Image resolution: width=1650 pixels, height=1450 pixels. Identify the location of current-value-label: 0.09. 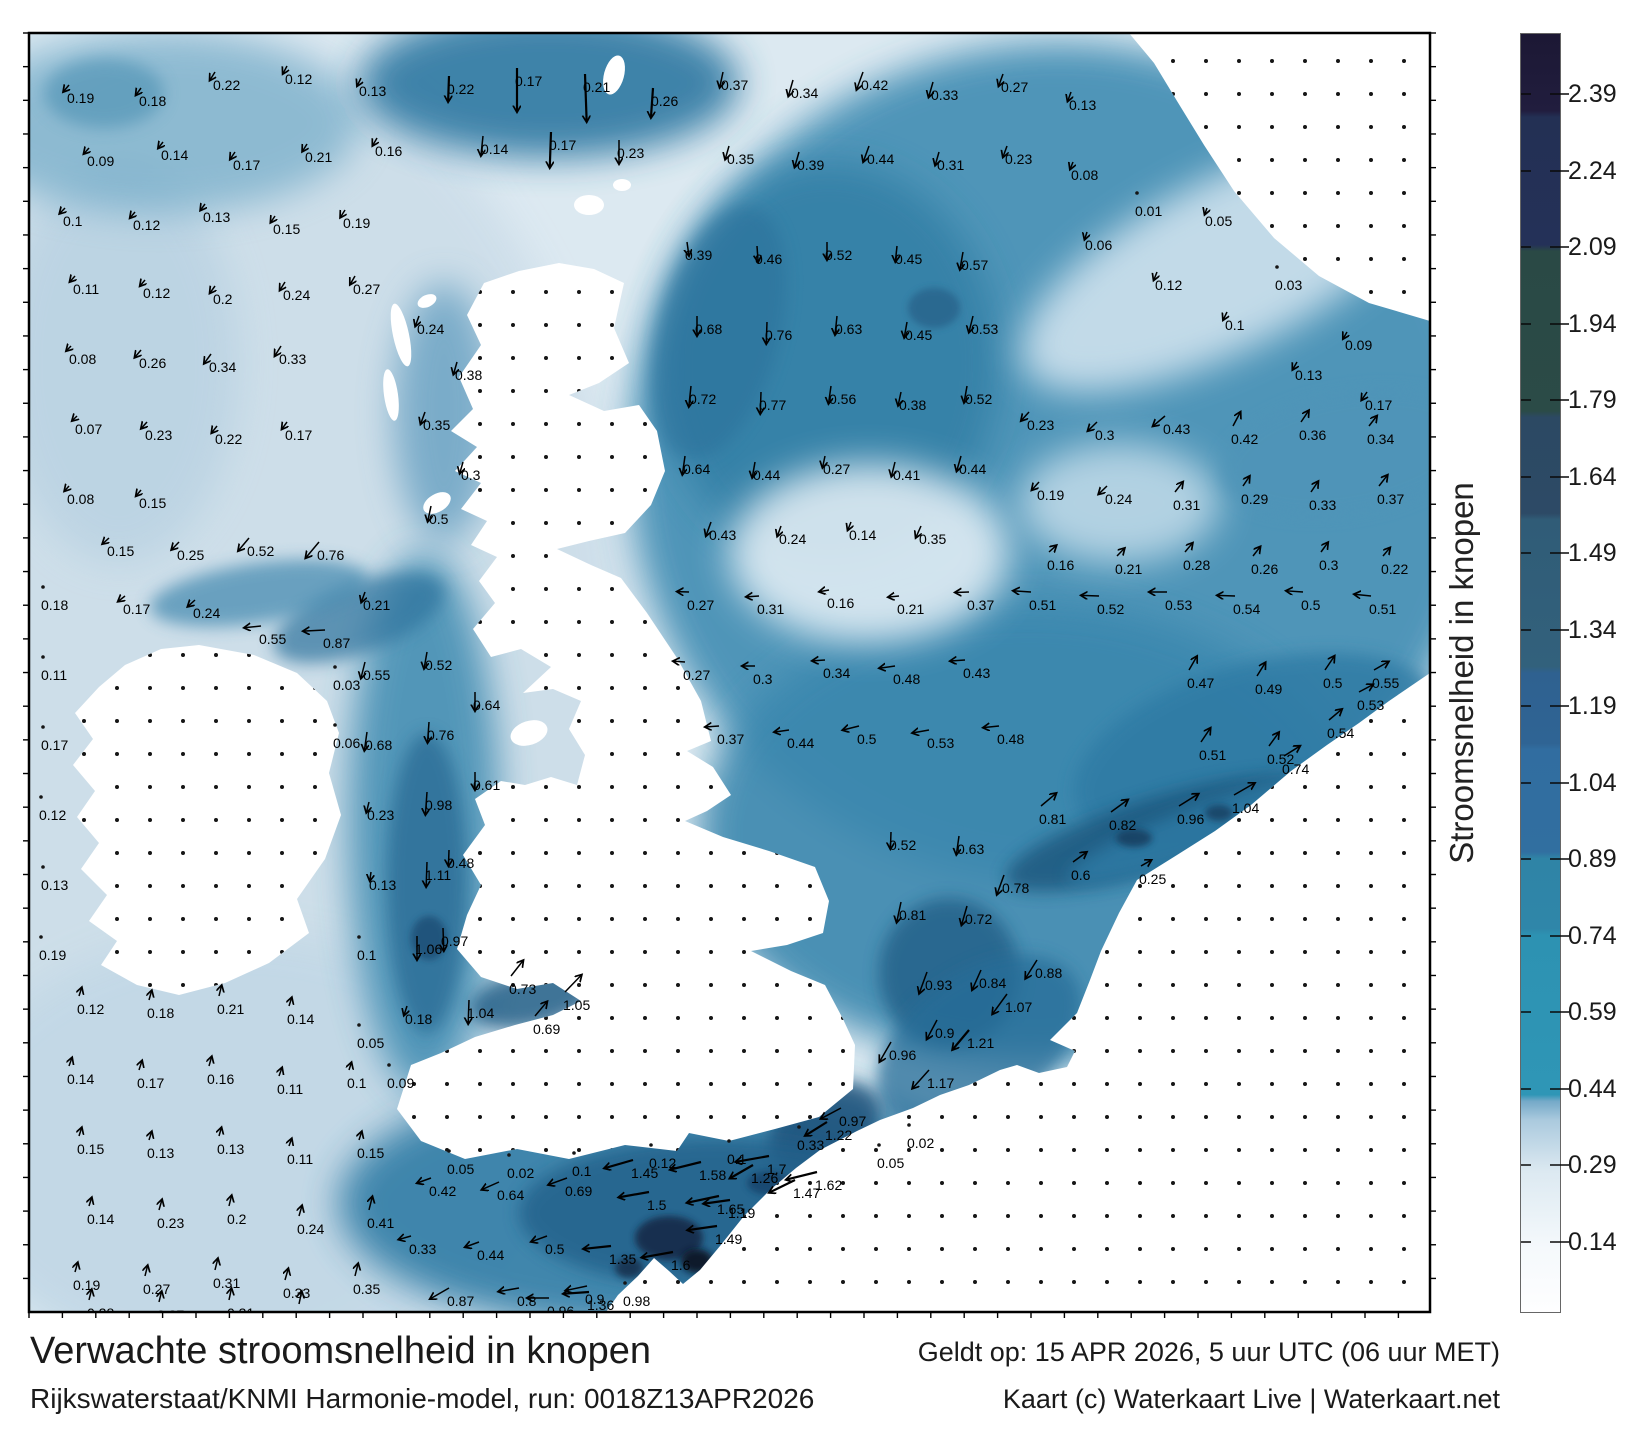
(100, 161).